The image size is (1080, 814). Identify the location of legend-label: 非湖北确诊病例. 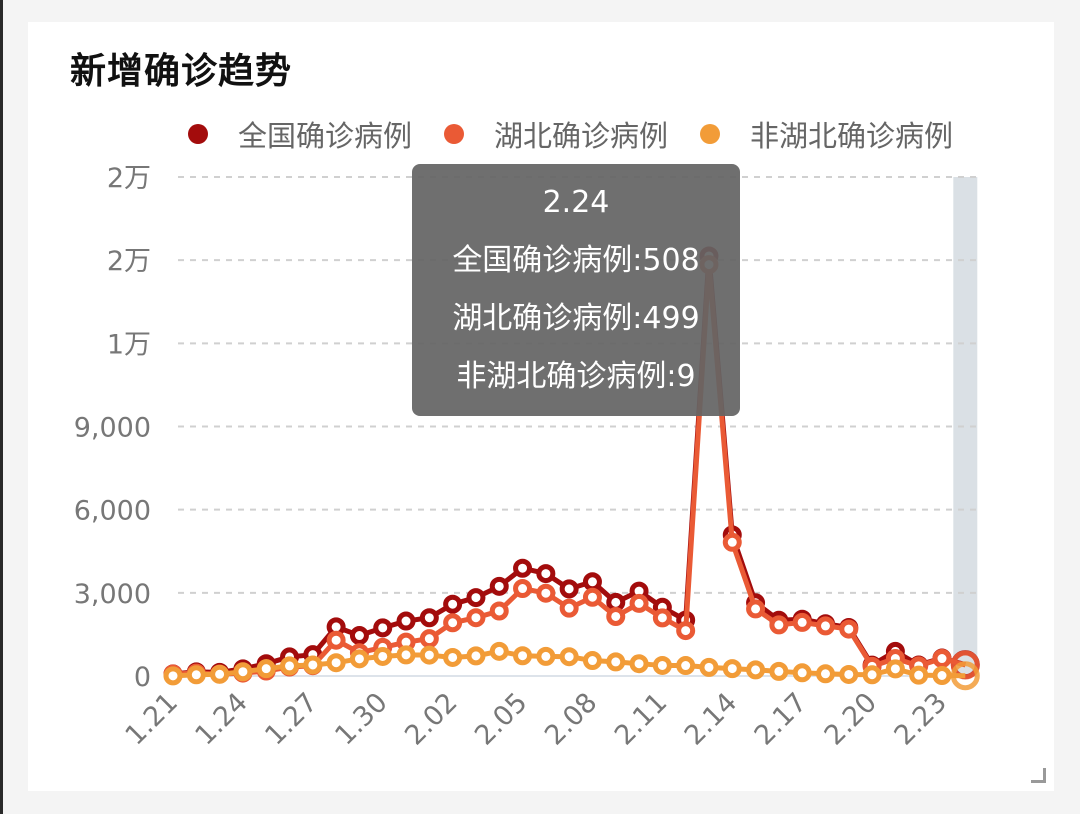
(852, 136).